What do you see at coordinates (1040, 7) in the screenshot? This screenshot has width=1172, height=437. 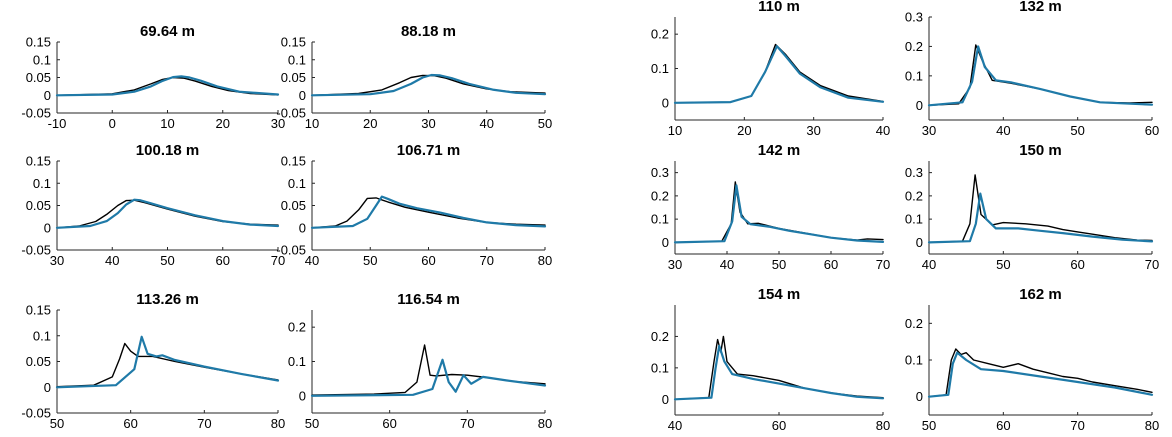 I see `subplot-title: 132 m` at bounding box center [1040, 7].